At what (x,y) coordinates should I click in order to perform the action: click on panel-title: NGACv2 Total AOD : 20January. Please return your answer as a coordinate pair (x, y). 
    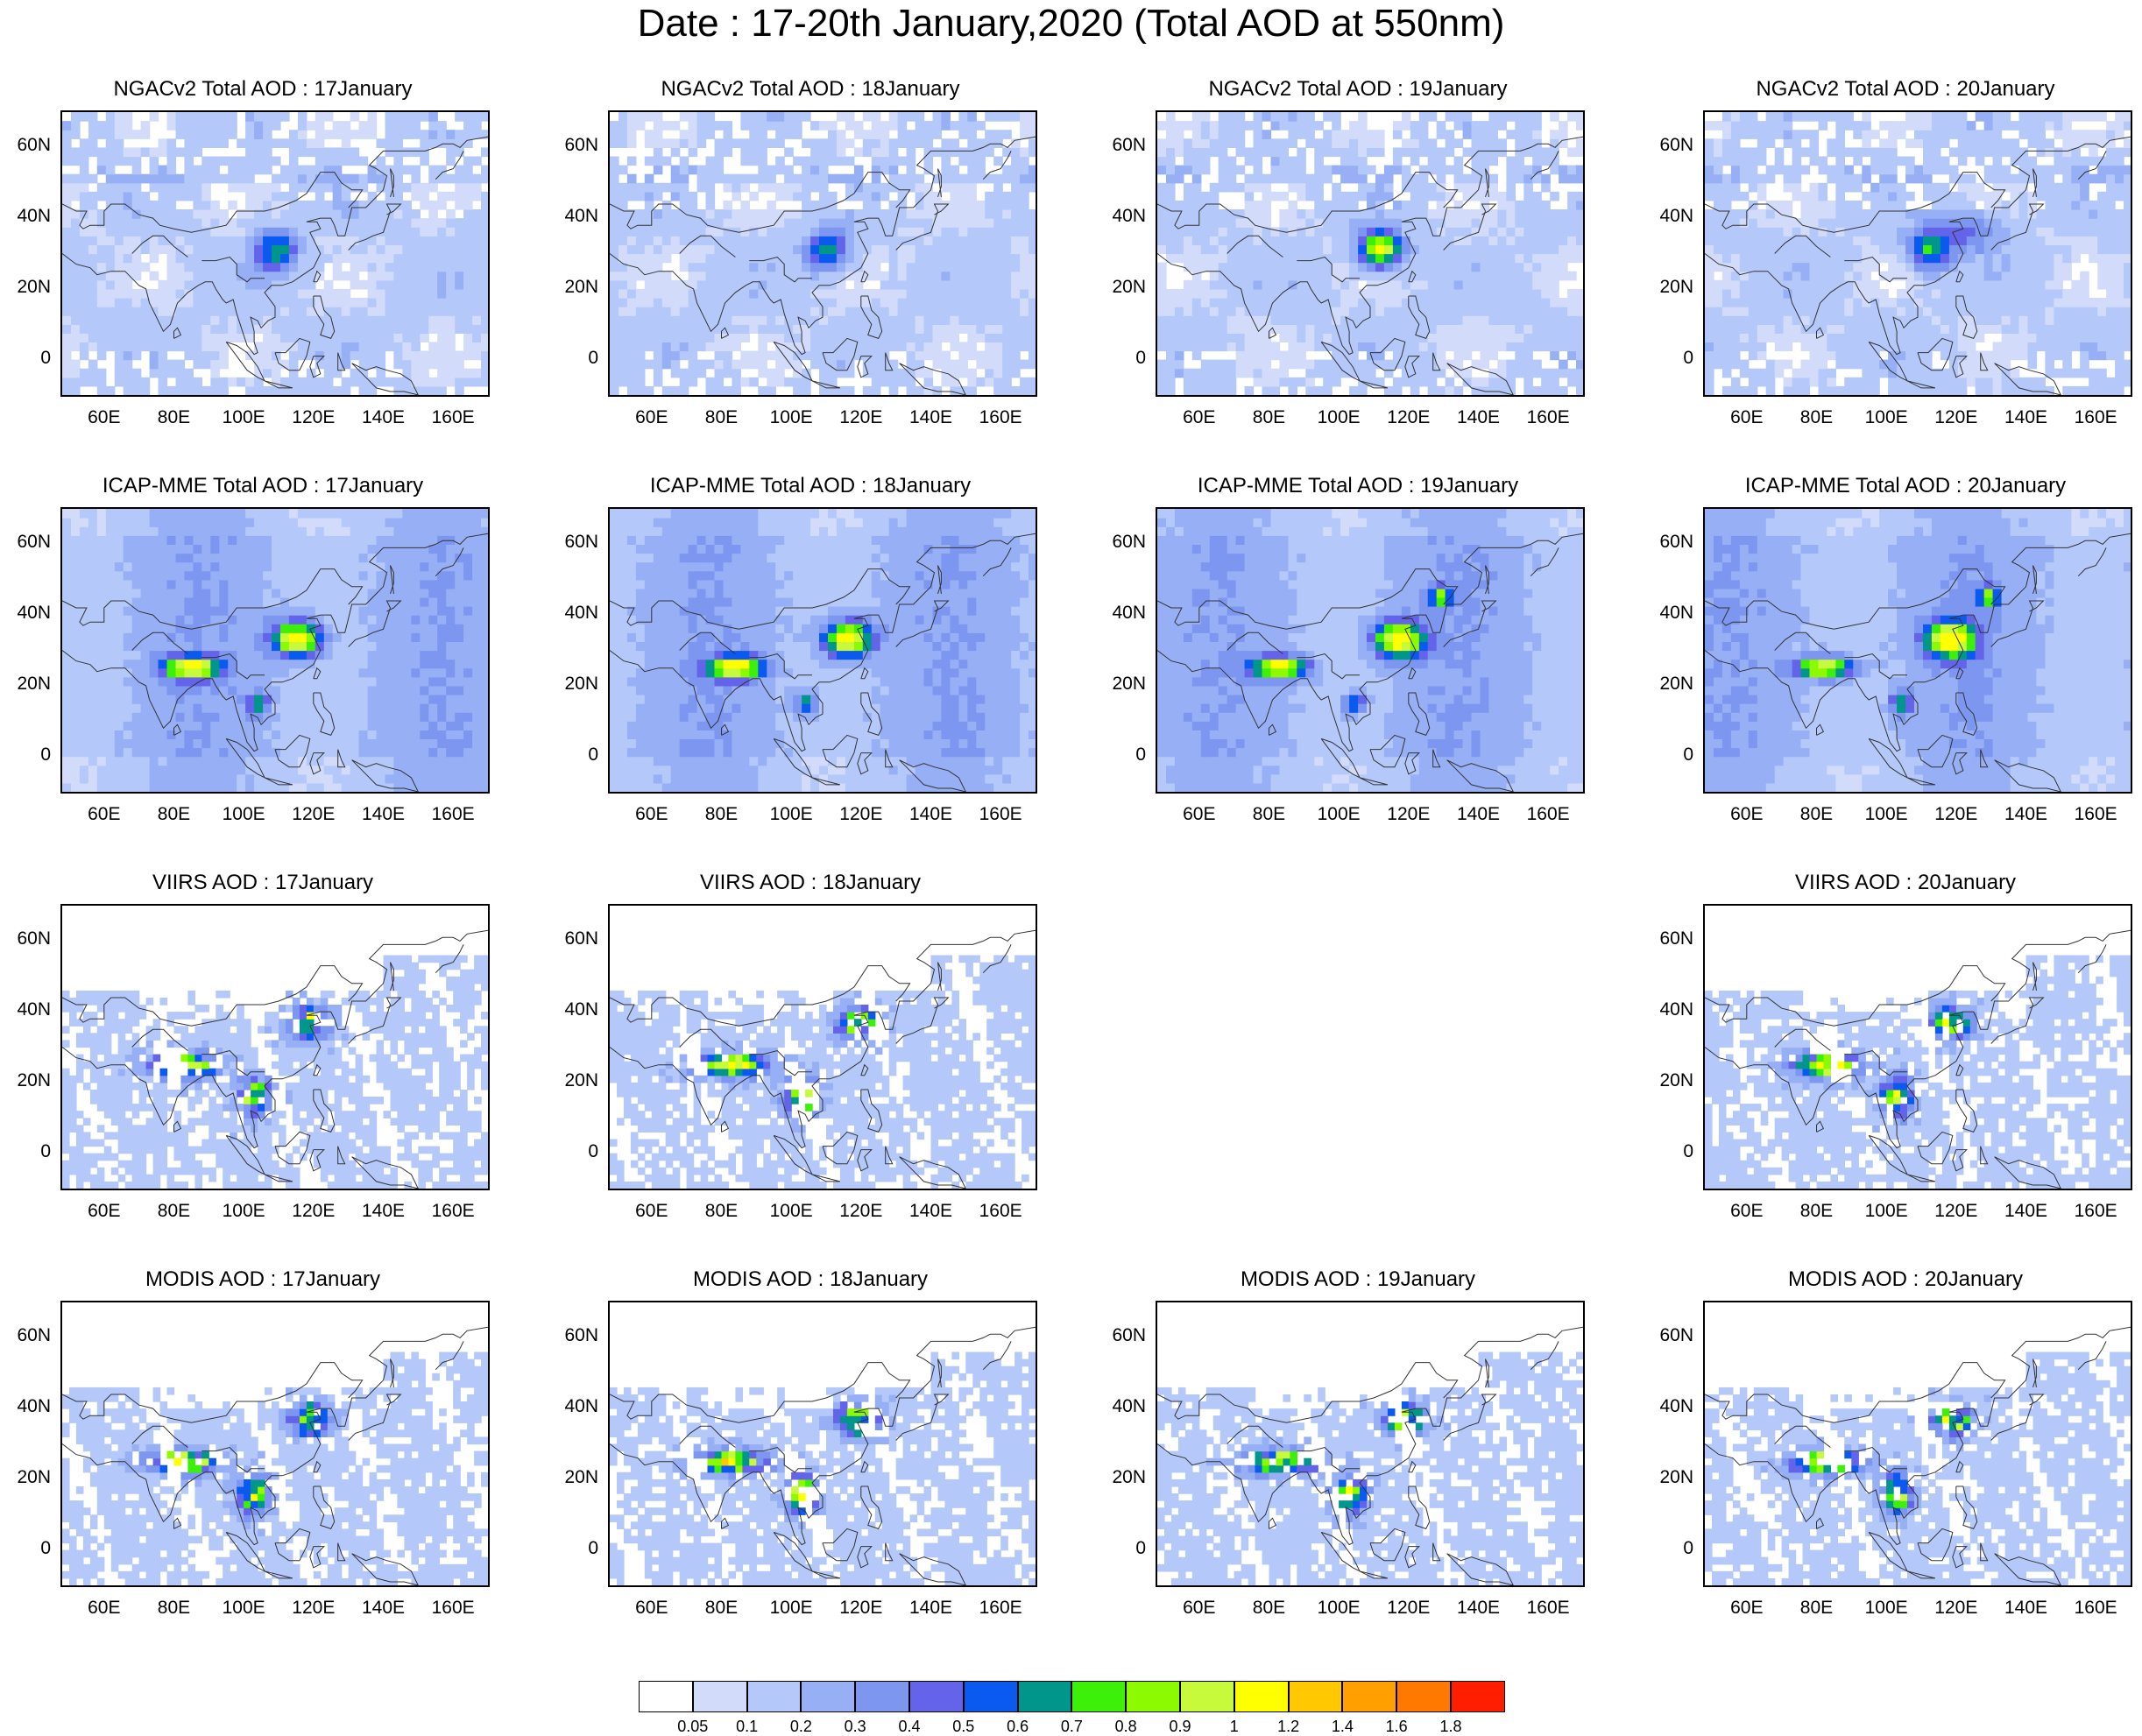
    Looking at the image, I should click on (1892, 89).